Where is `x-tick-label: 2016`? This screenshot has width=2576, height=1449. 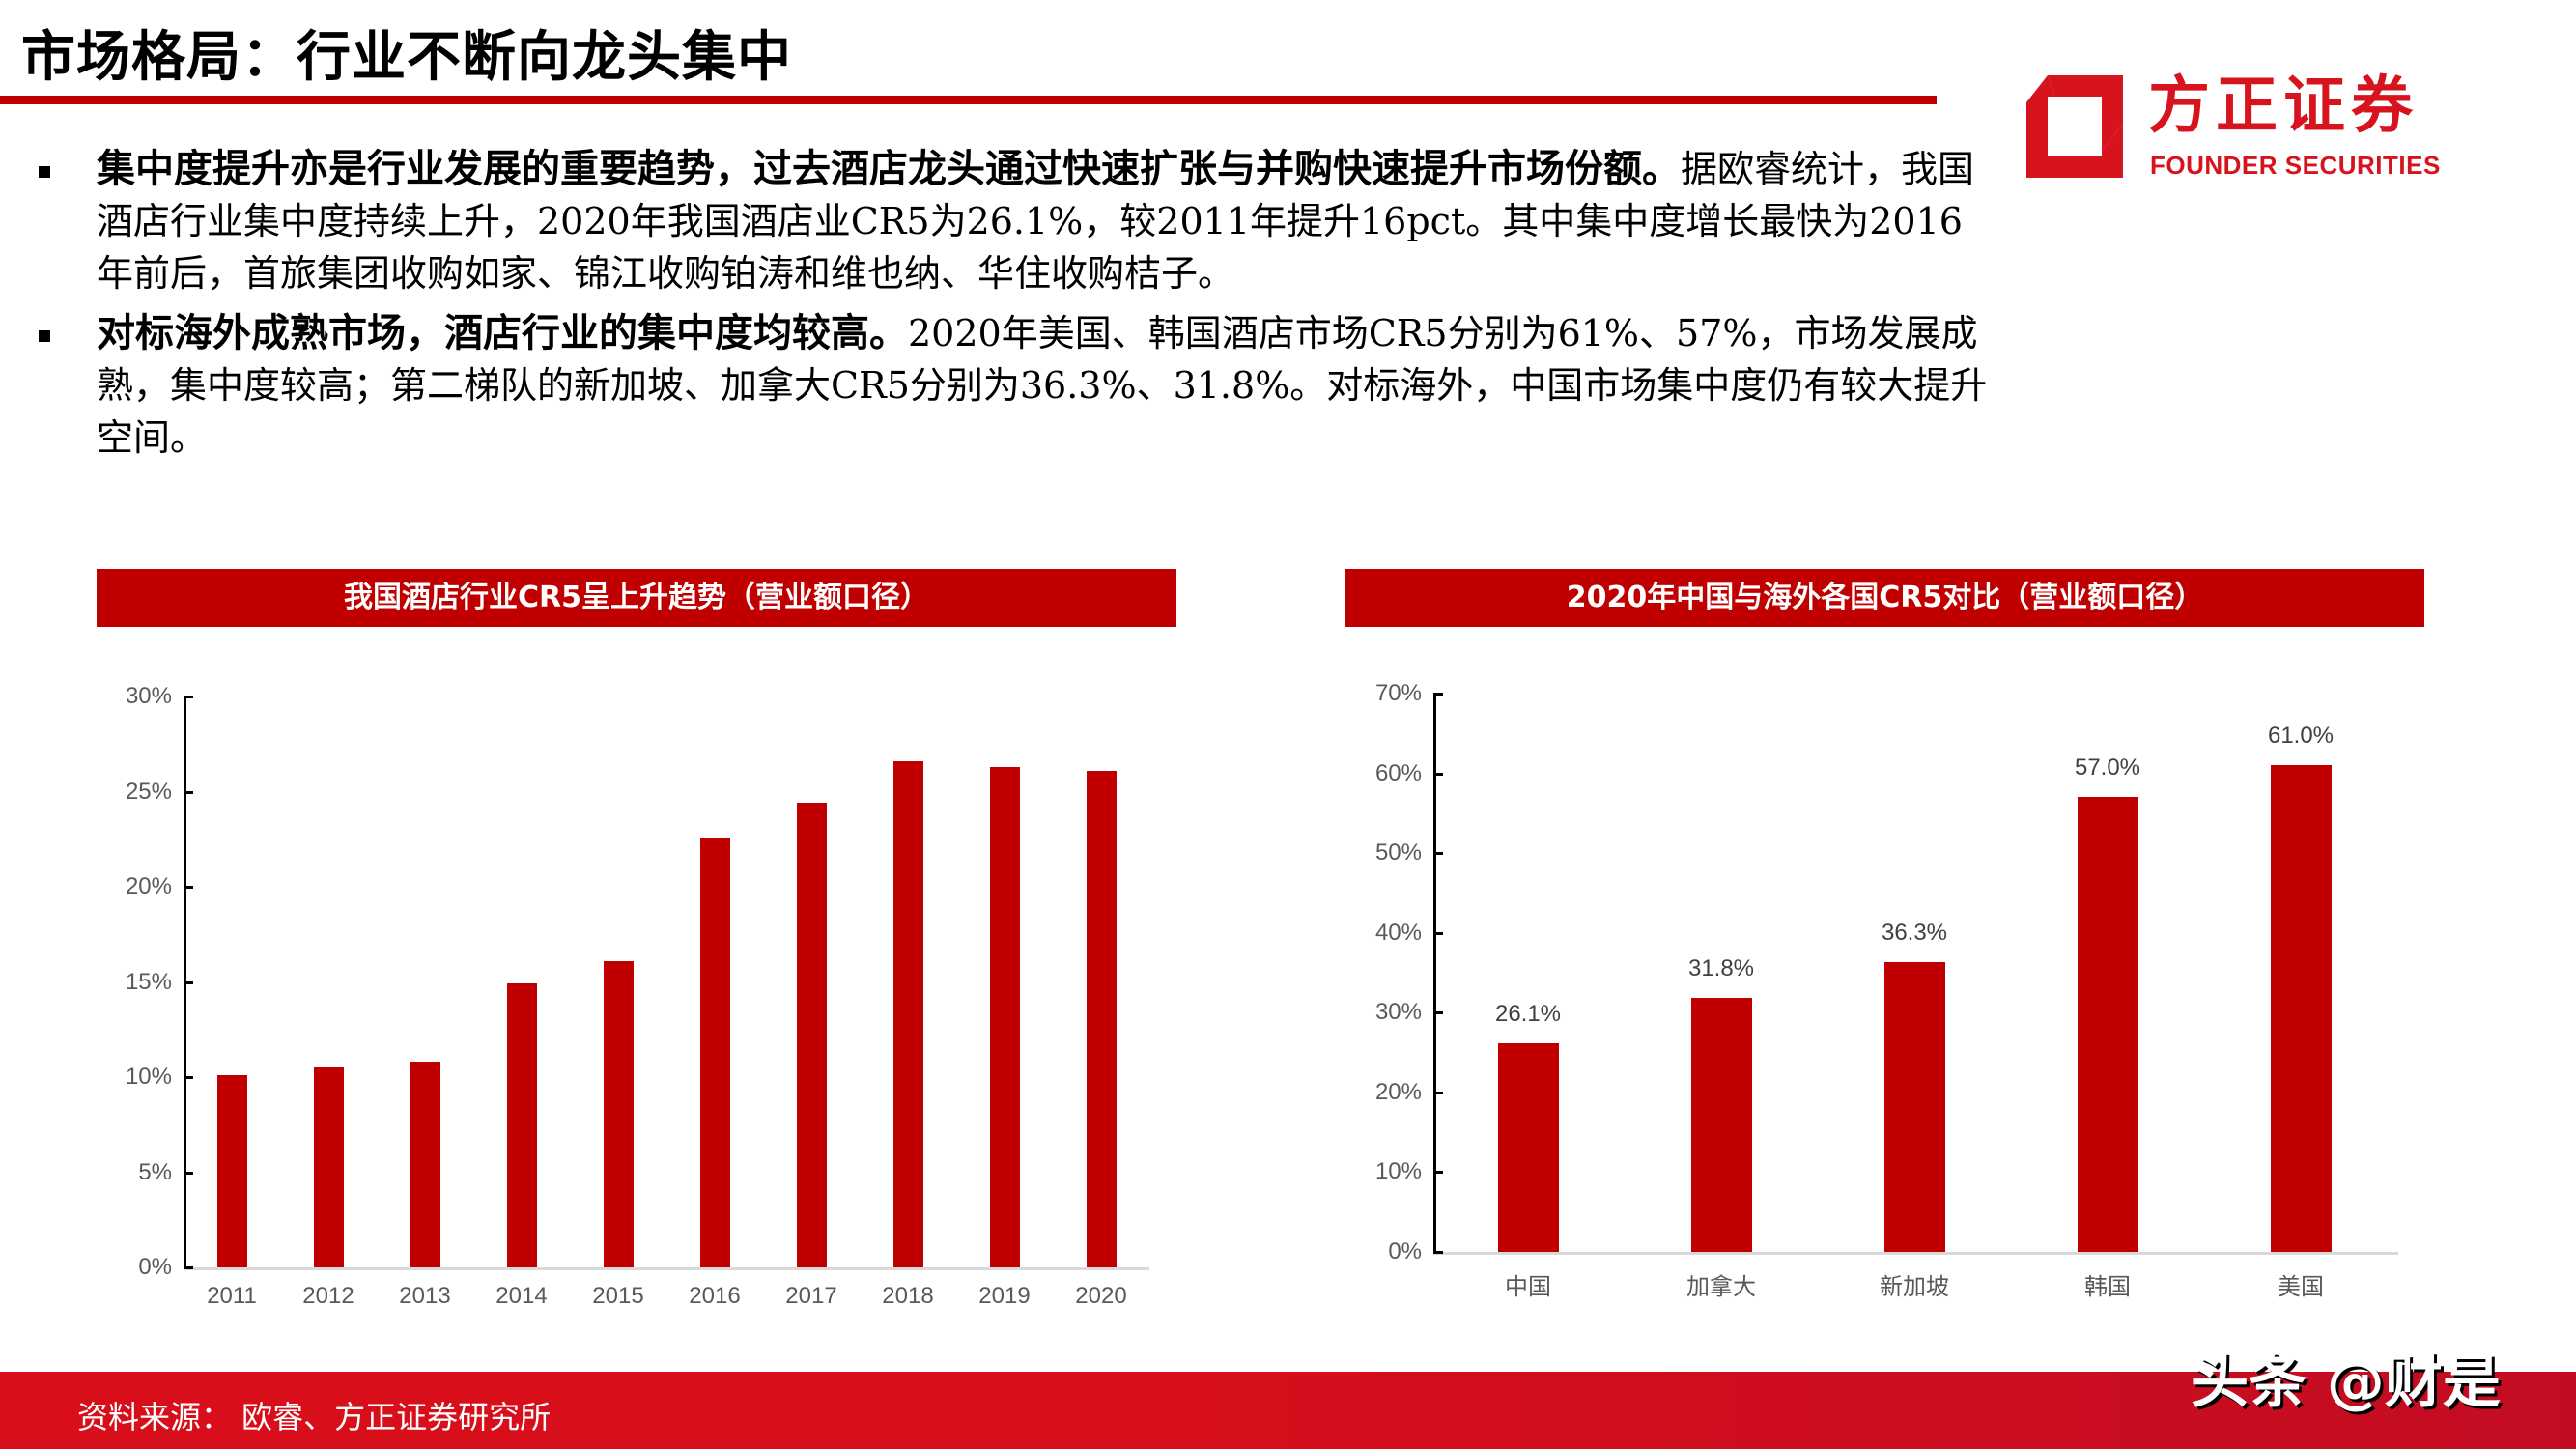 x-tick-label: 2016 is located at coordinates (715, 1296).